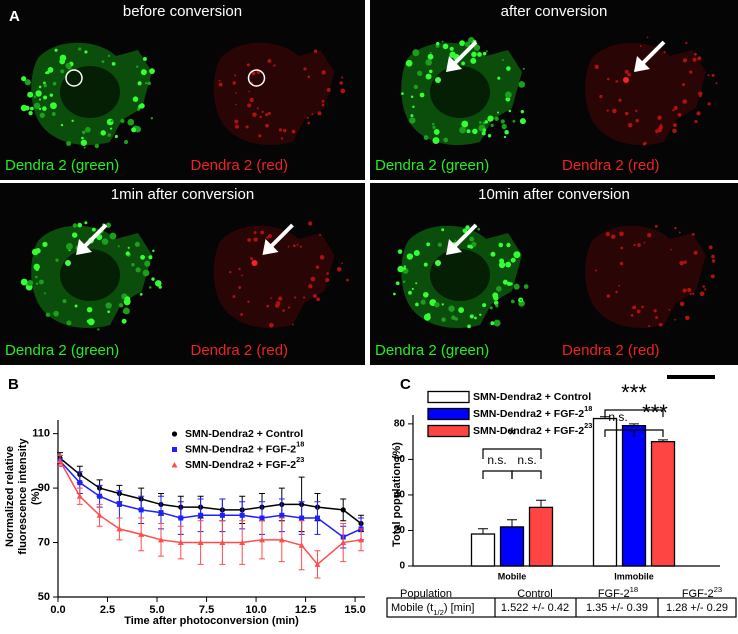  Describe the element at coordinates (496, 460) in the screenshot. I see `significance: n.s.` at that location.